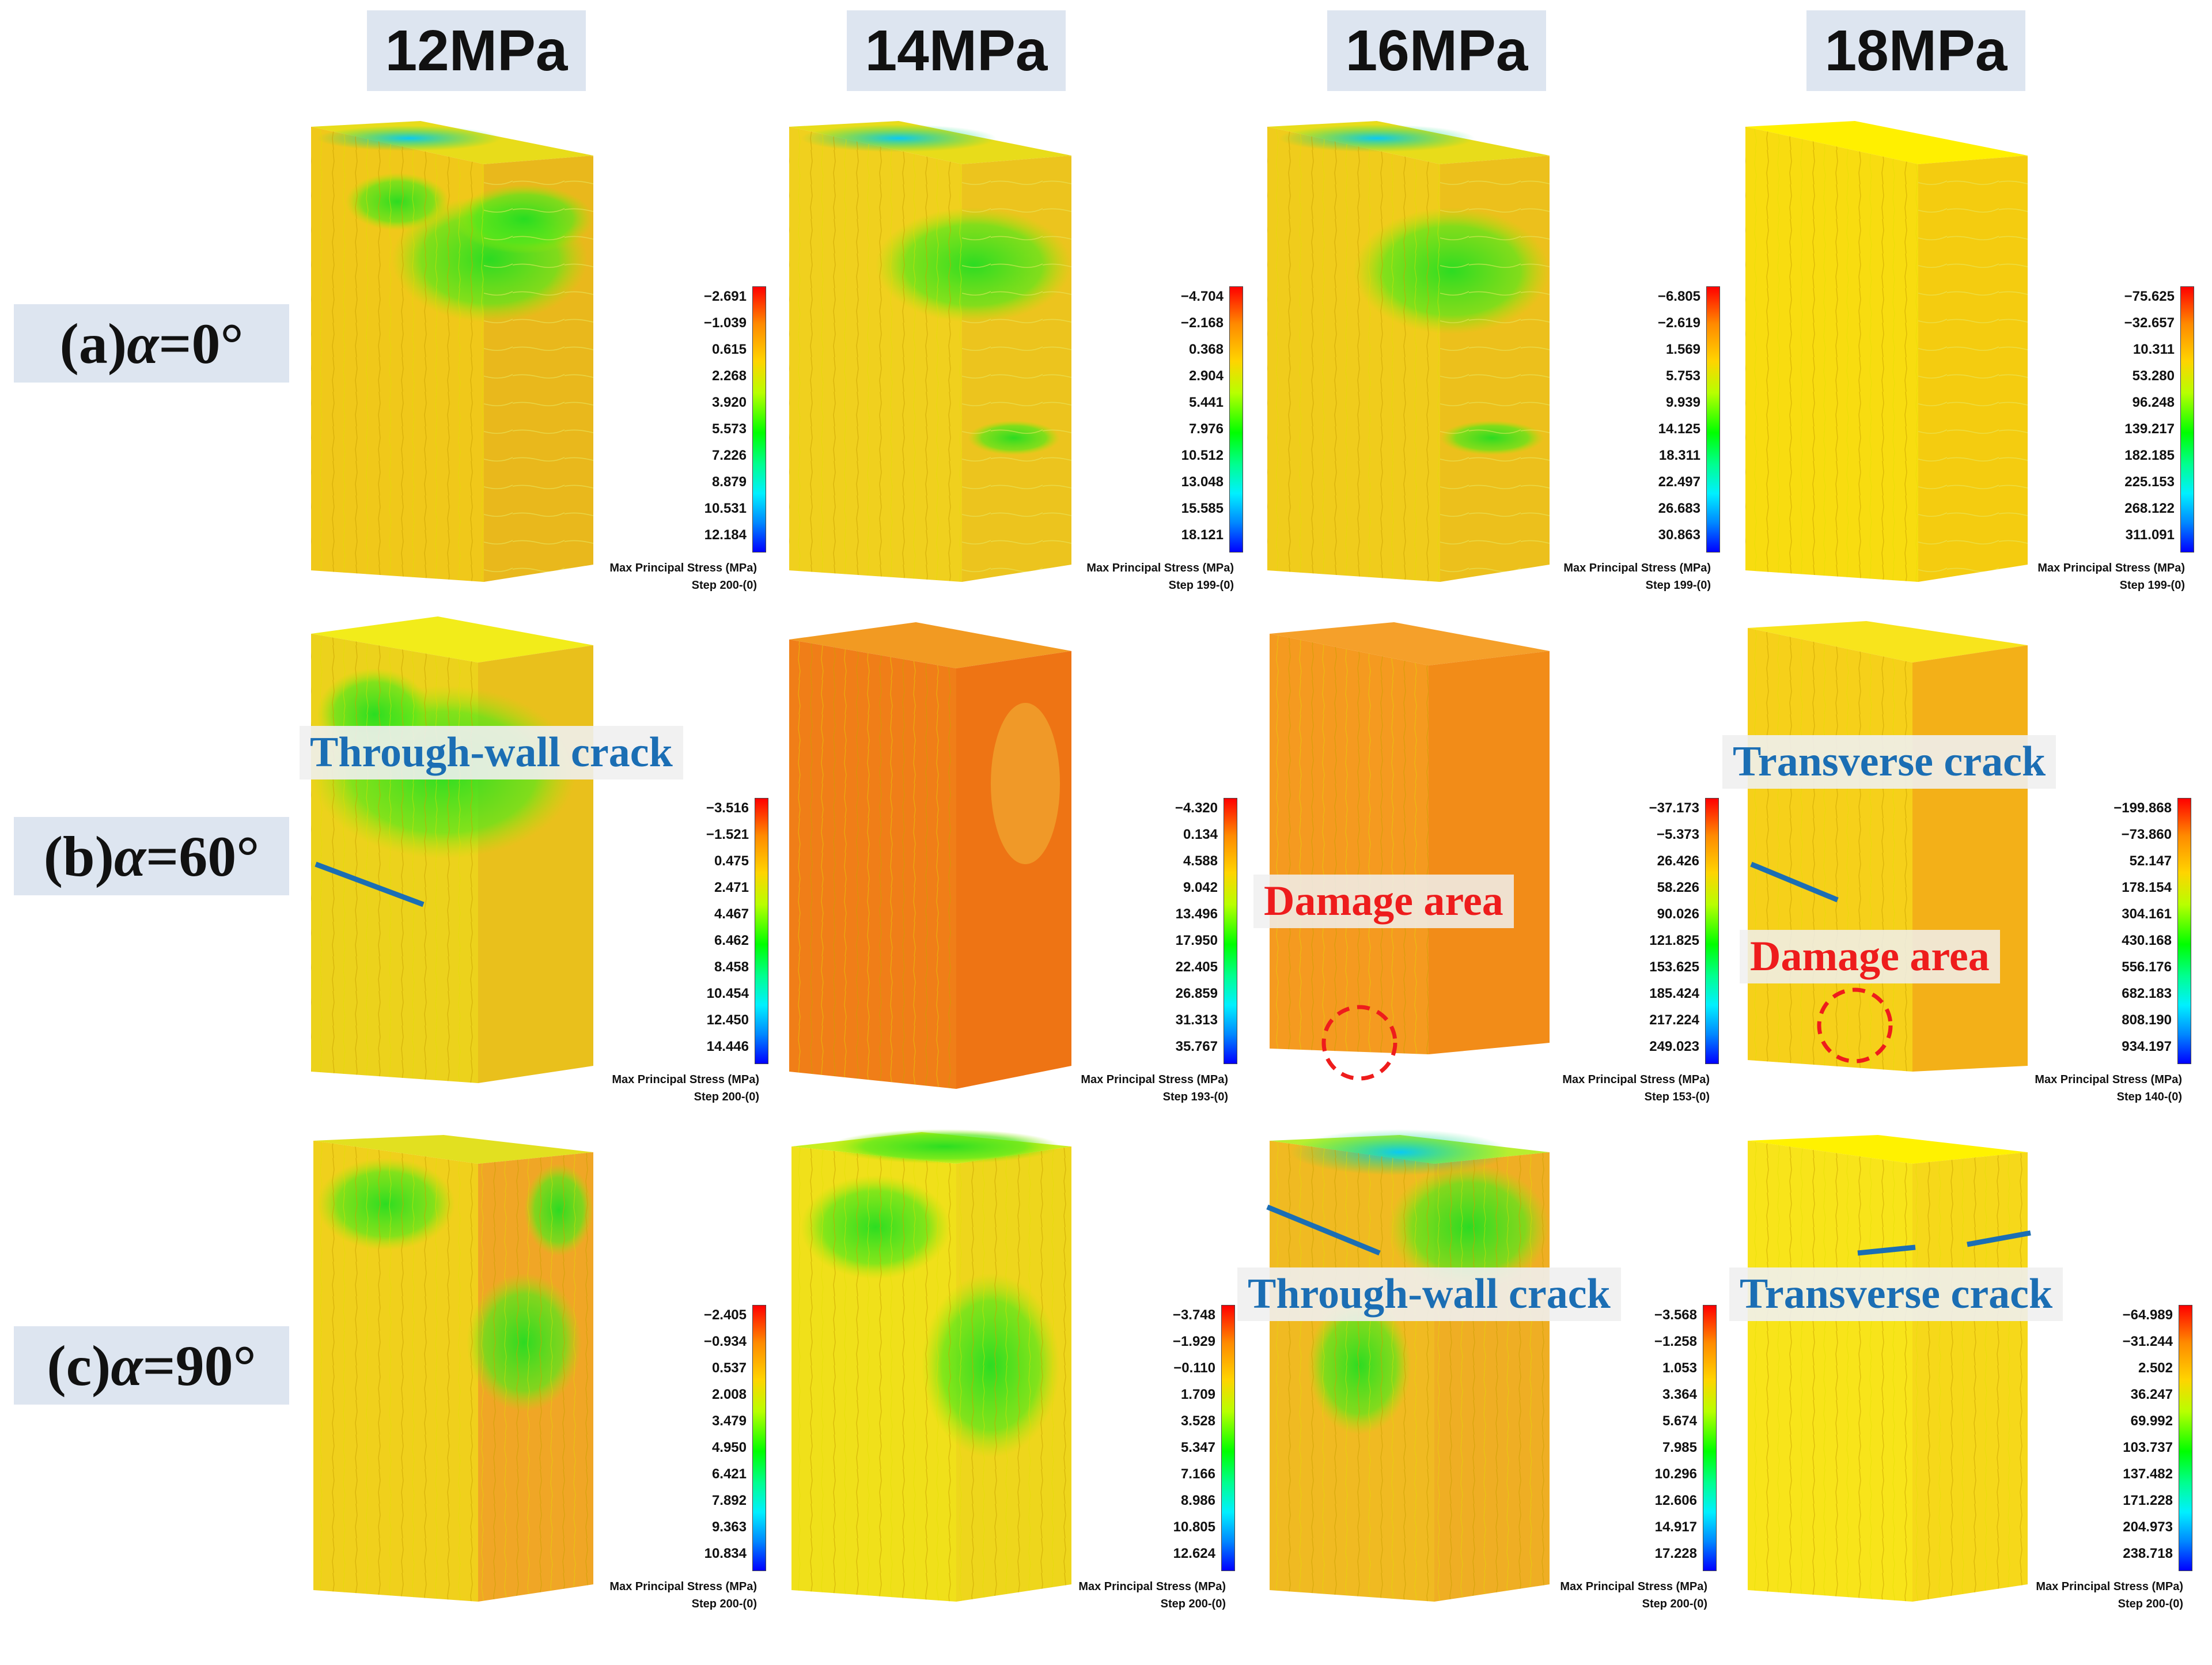 This screenshot has width=2212, height=1665. I want to click on colorbar-tick-label: 0.615, so click(729, 349).